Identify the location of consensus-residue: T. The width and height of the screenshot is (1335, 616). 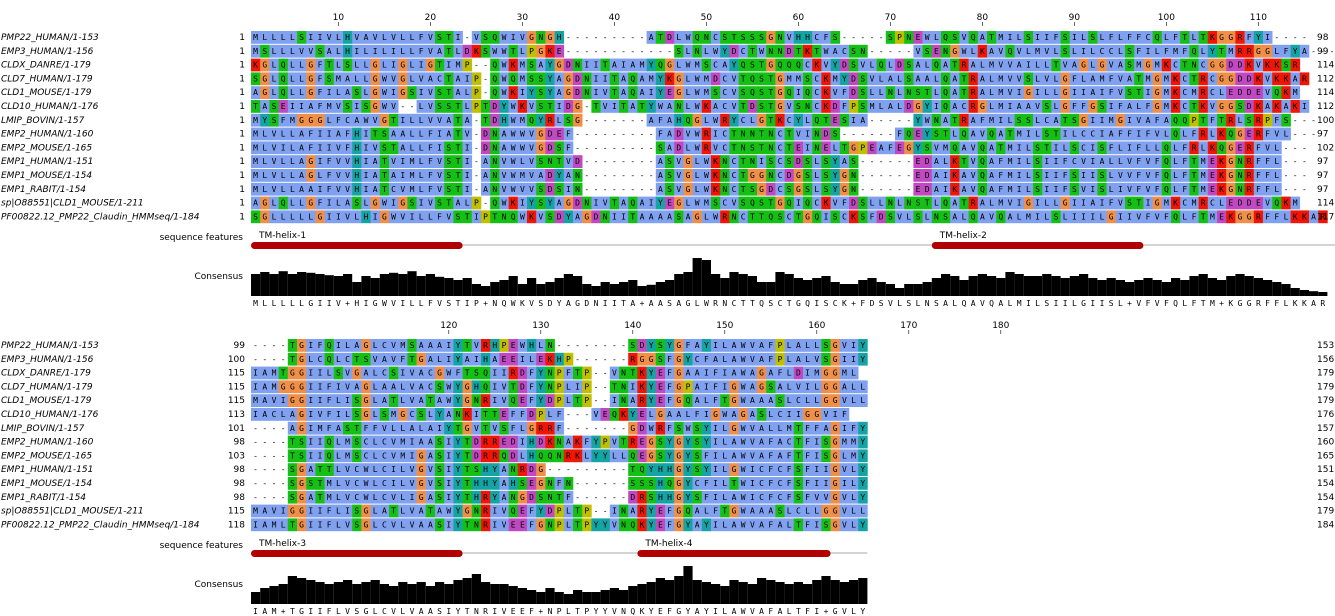
(752, 303).